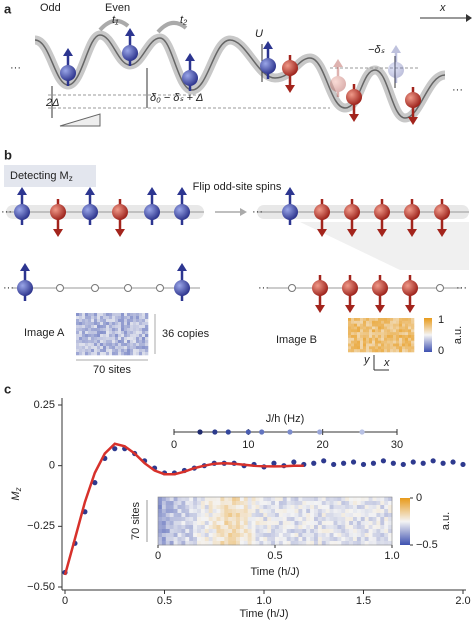 This screenshot has width=474, height=622. Describe the element at coordinates (115, 20) in the screenshot. I see `t1-label: t₁` at that location.